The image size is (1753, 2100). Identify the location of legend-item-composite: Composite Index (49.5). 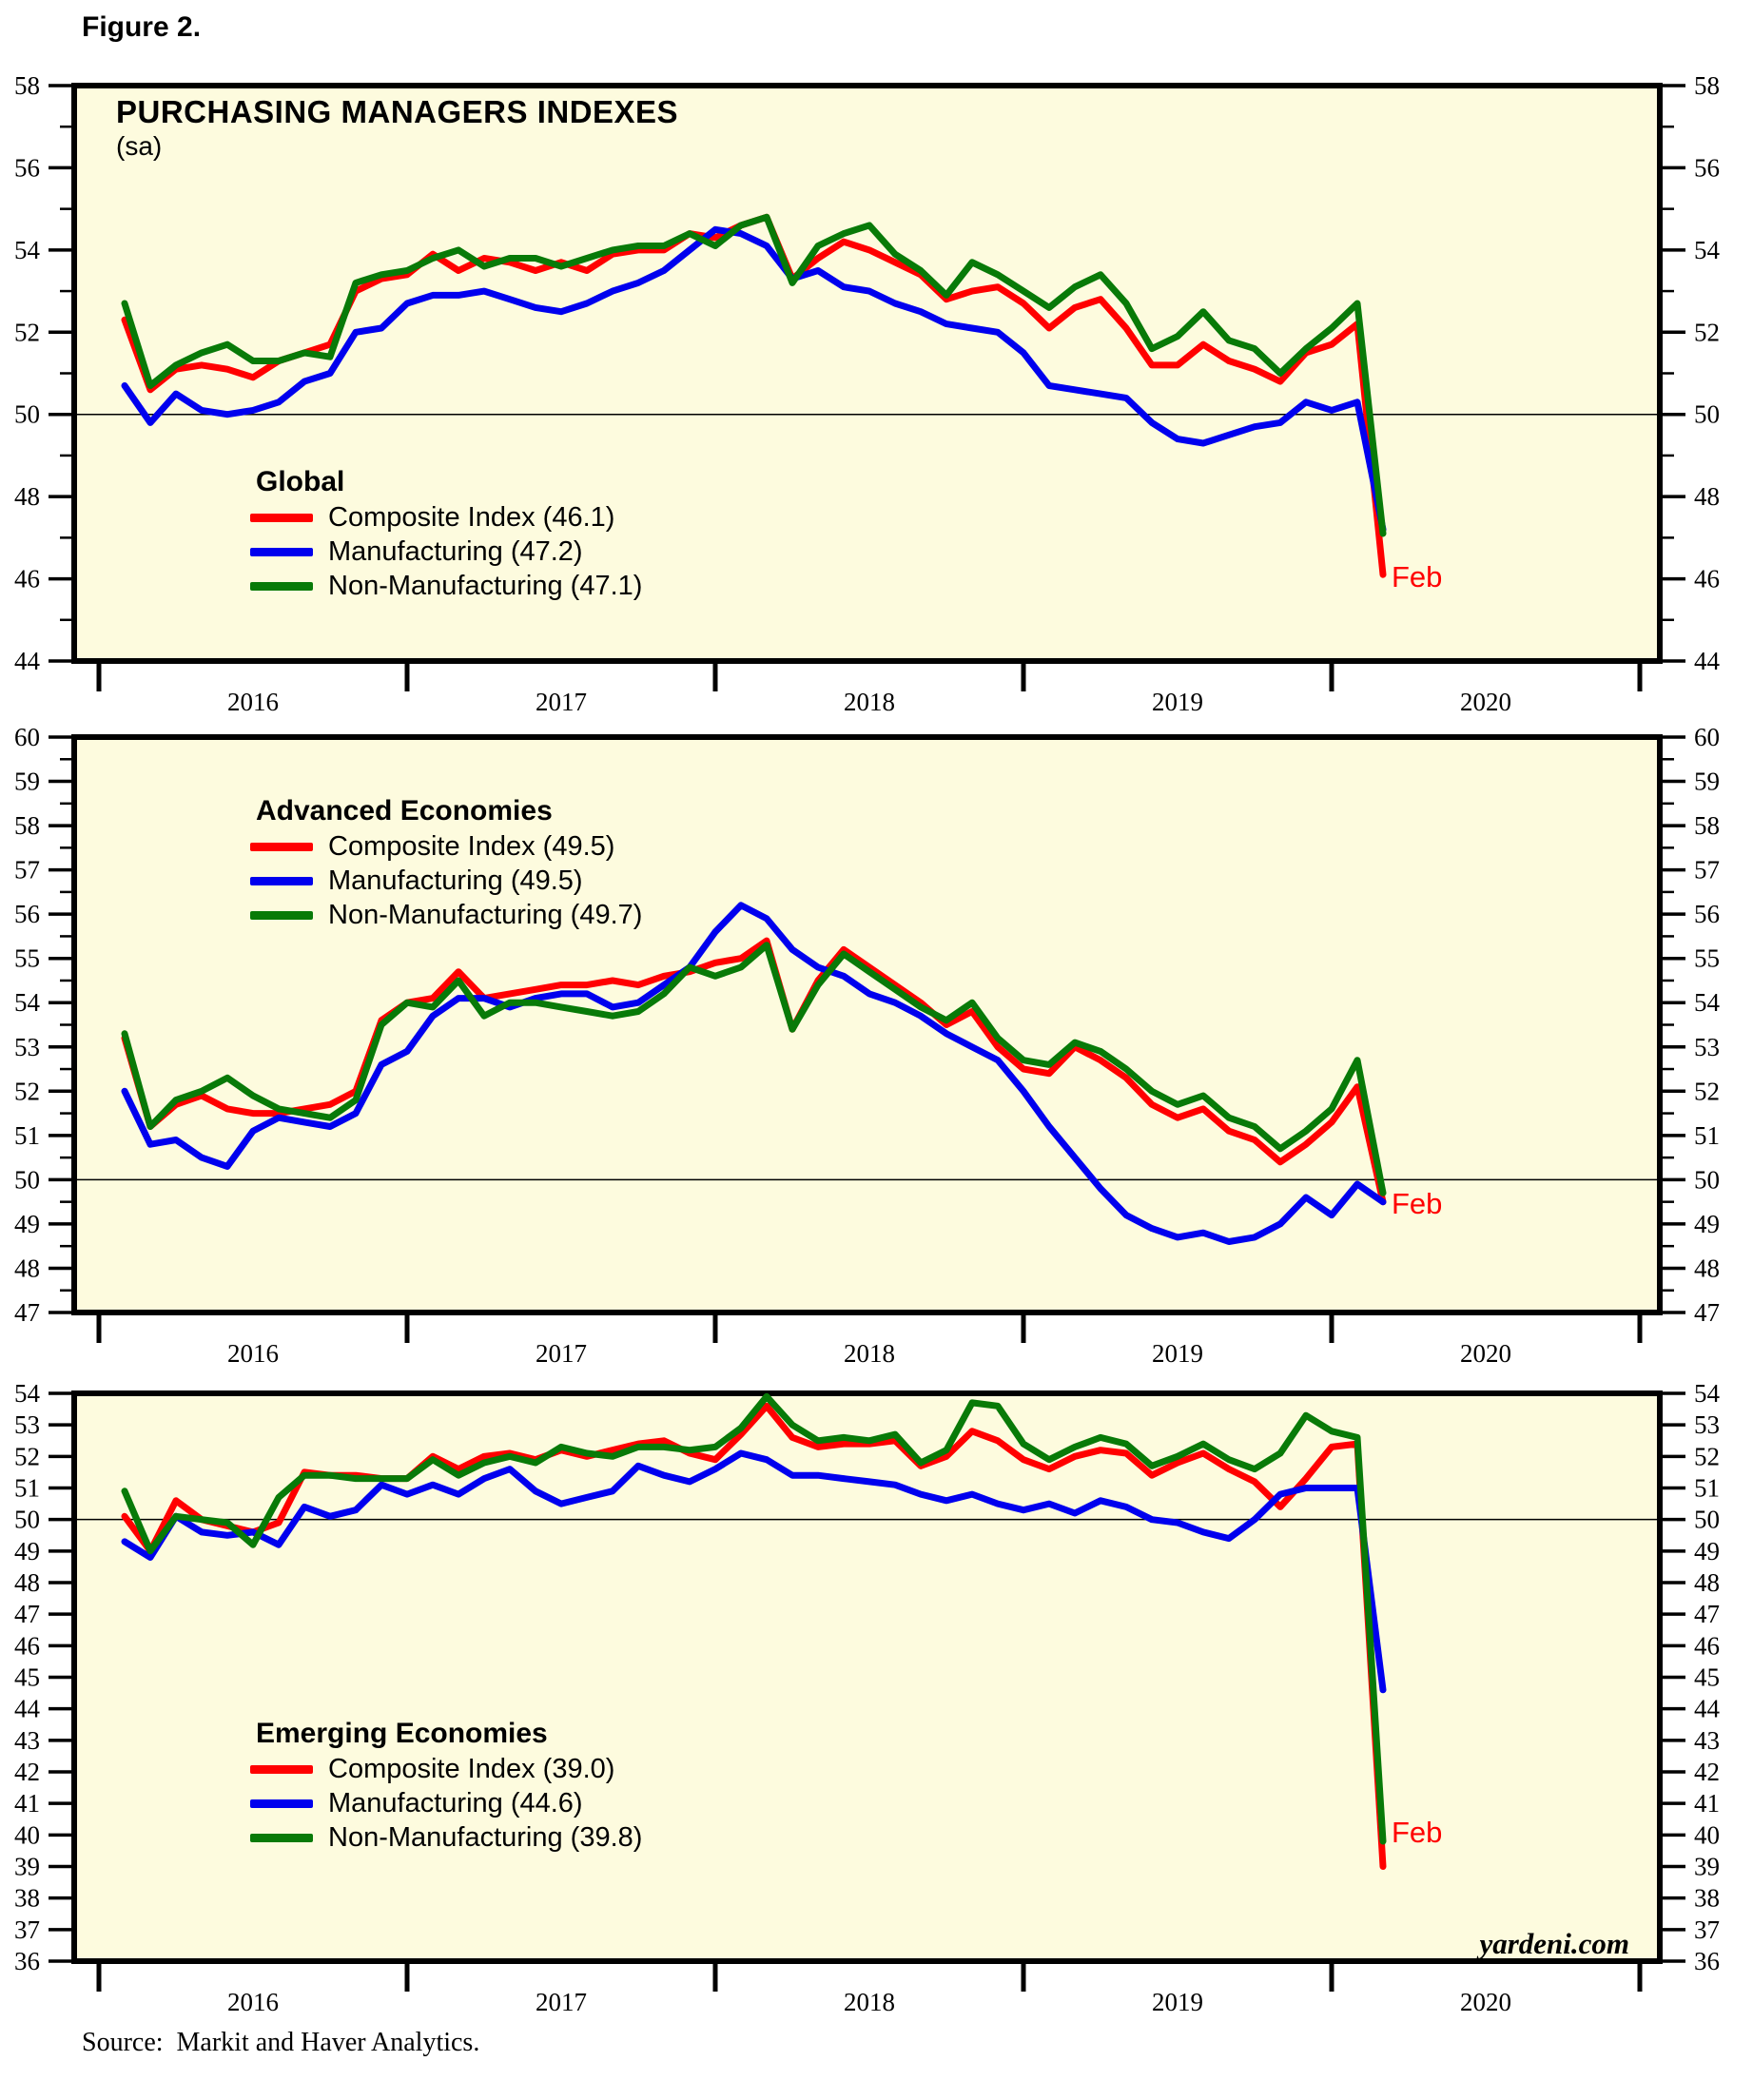
(446, 846).